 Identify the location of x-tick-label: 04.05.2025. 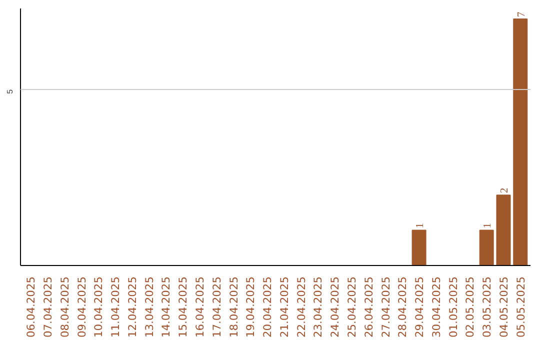
(503, 307).